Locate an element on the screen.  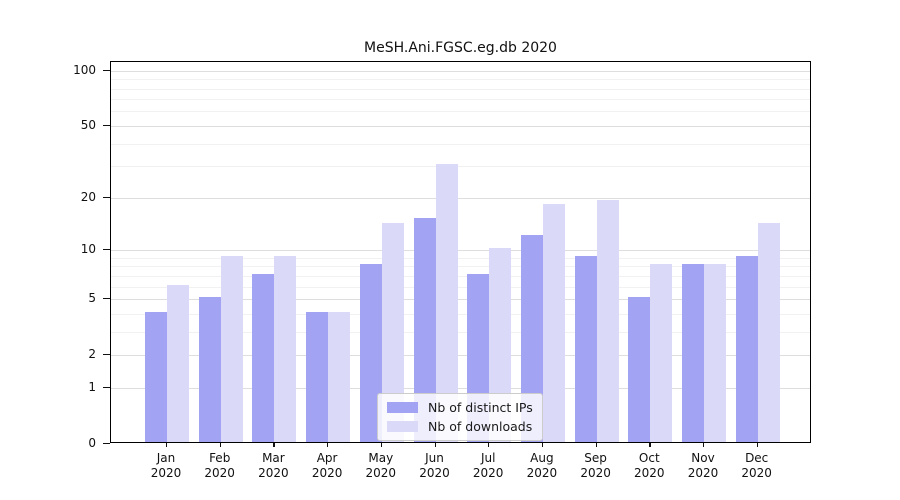
x-tick-label-jan: Jan 2020 is located at coordinates (166, 466).